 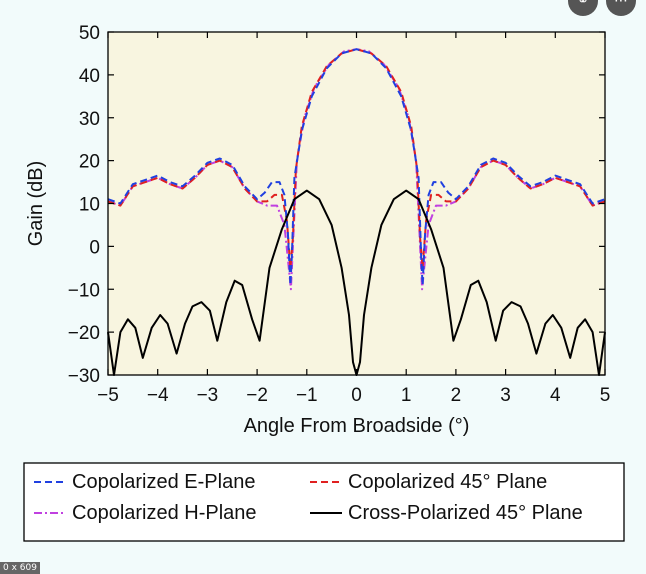 I want to click on x-tick-label: 2, so click(x=456, y=395).